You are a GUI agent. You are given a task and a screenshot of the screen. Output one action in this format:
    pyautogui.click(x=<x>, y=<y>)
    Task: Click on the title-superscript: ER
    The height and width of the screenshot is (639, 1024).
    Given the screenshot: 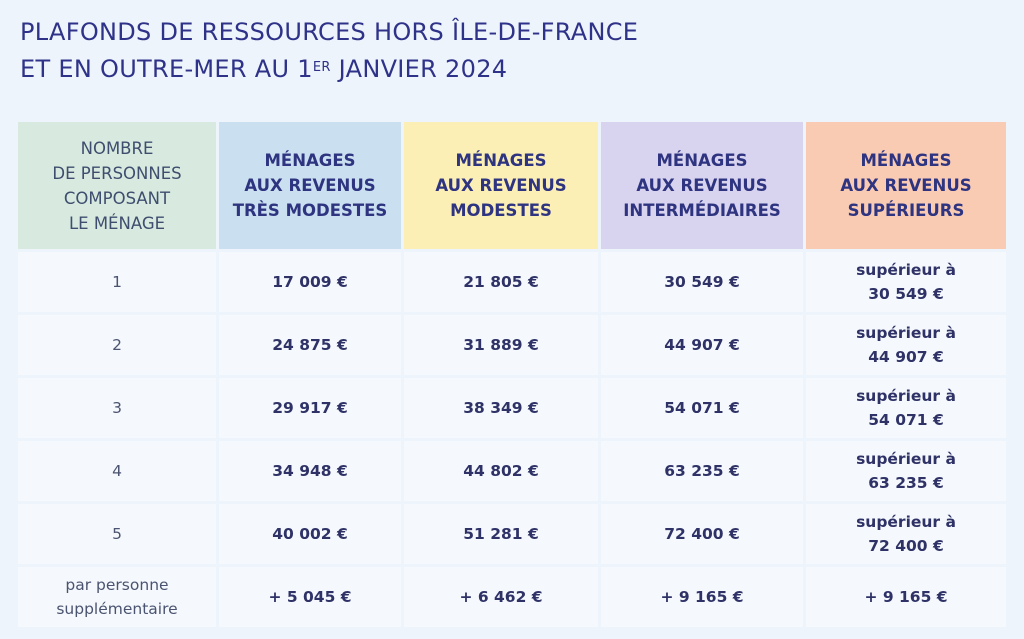 What is the action you would take?
    pyautogui.click(x=321, y=67)
    